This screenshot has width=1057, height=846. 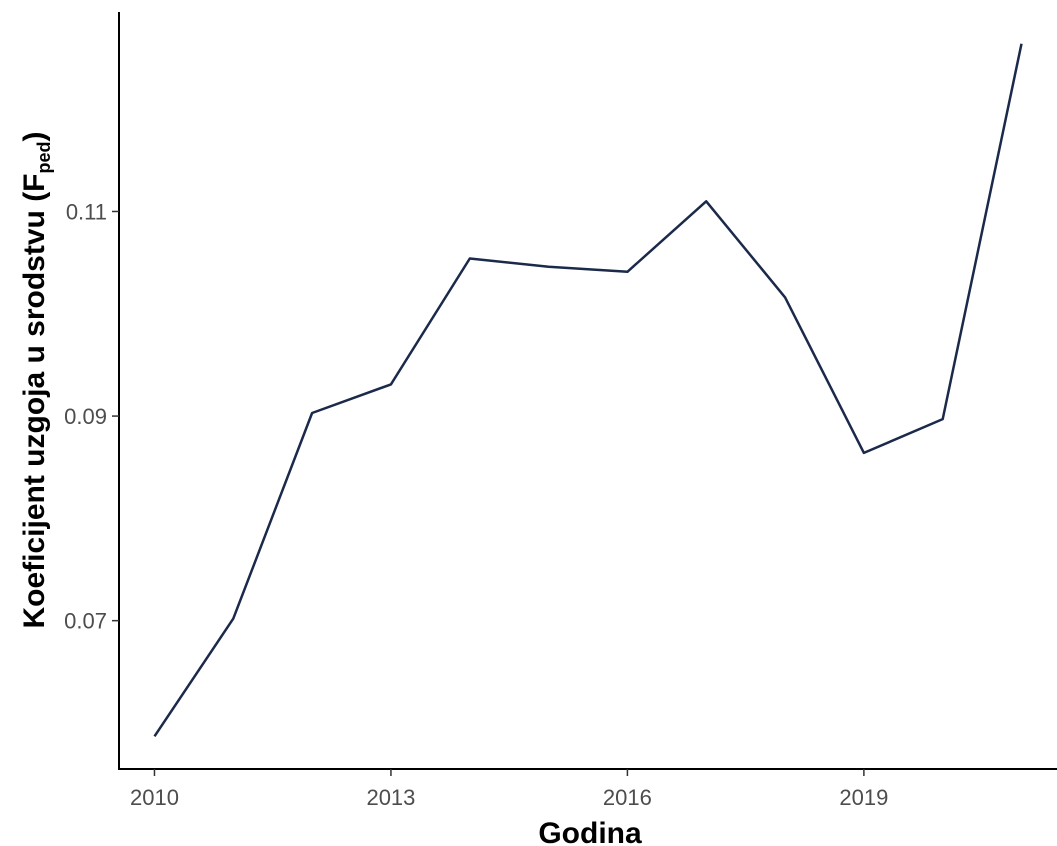 What do you see at coordinates (85, 416) in the screenshot?
I see `y-tick-label: 0.09` at bounding box center [85, 416].